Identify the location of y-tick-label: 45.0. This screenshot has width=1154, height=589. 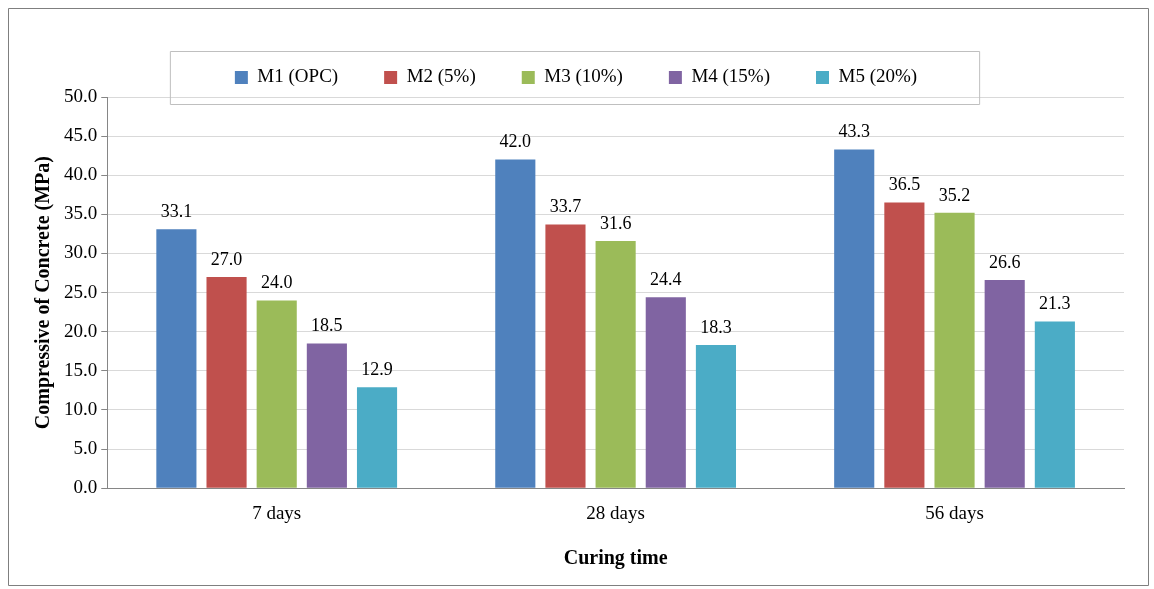
(81, 135).